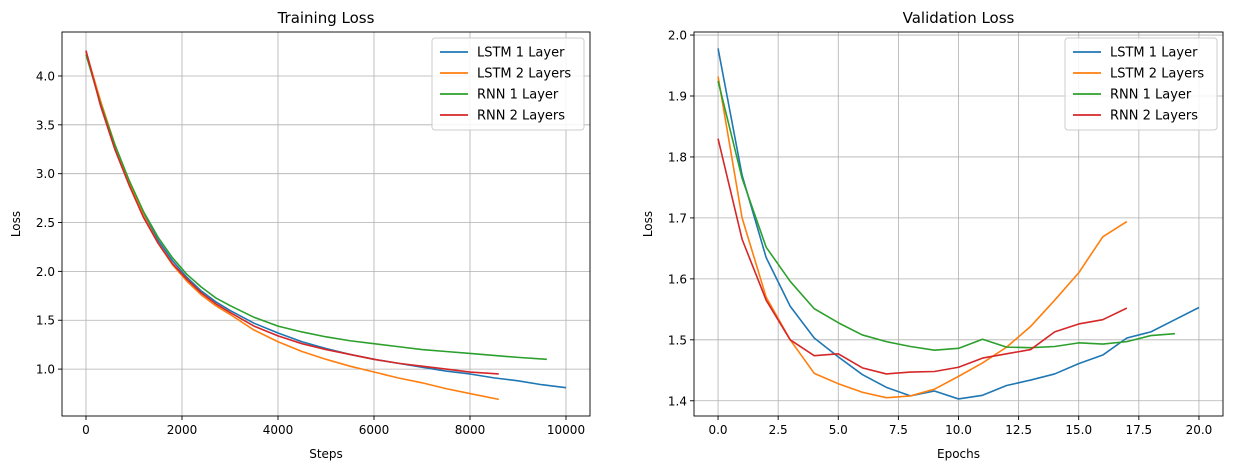 The image size is (1233, 470). I want to click on x-tick-label: 0.0, so click(717, 430).